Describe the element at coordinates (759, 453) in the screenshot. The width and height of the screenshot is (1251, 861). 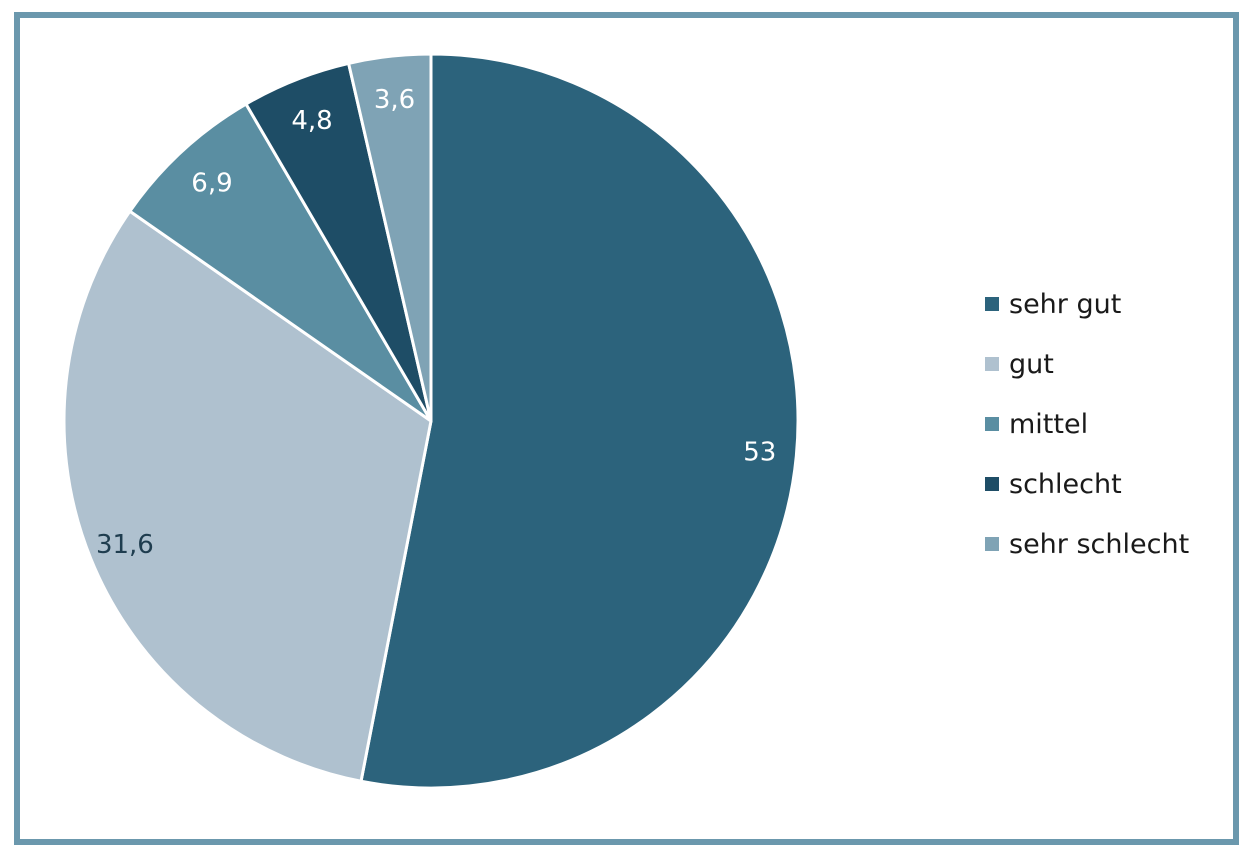
I see `data-label-sehr-gut: 53` at that location.